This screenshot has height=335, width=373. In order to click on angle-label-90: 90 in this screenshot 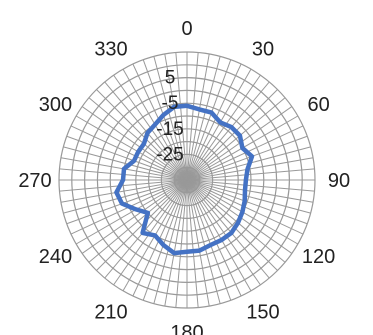, I will do `click(339, 181)`.